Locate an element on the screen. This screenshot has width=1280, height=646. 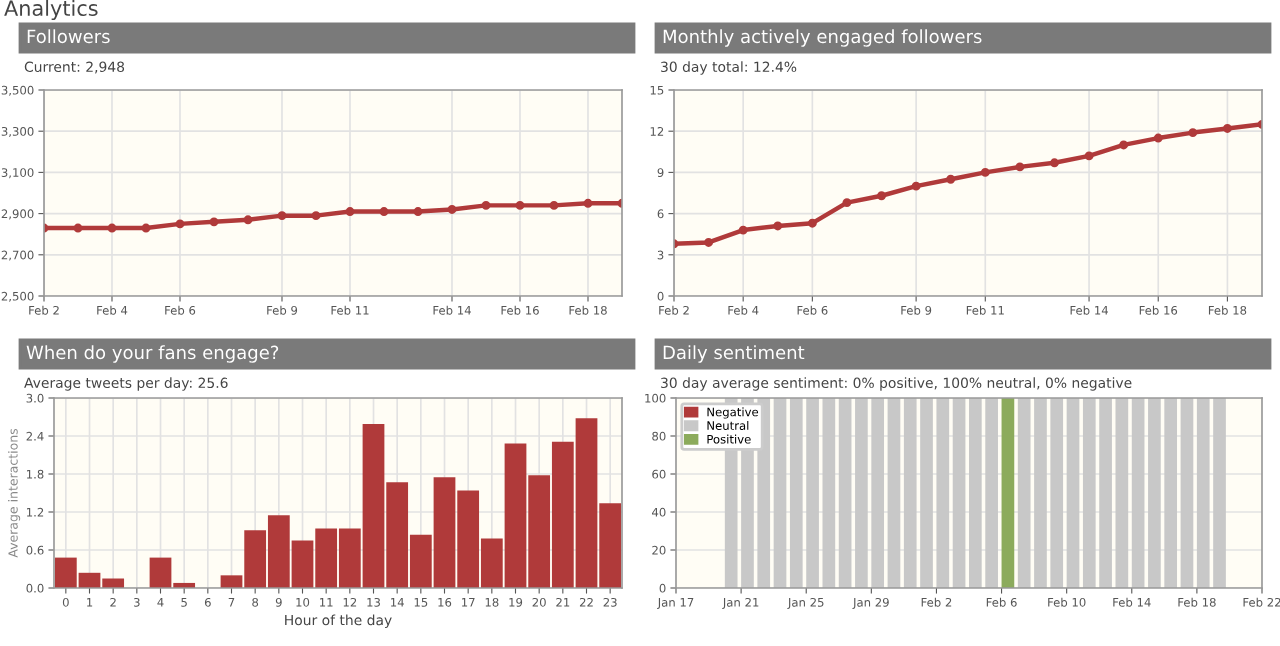
text: Analytics is located at coordinates (51, 10).